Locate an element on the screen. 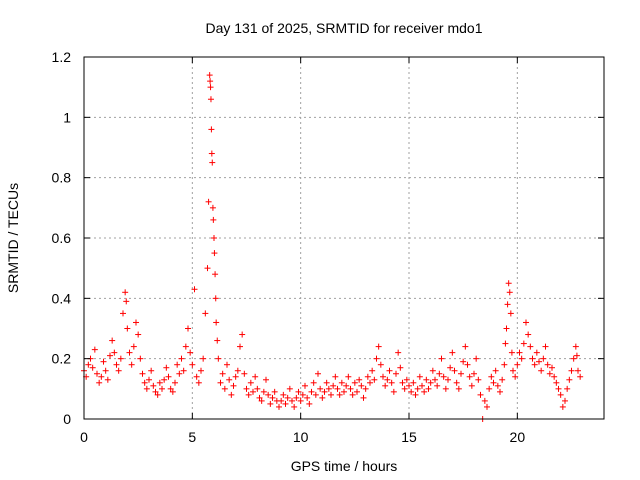  x-tick-label: 20 is located at coordinates (518, 437).